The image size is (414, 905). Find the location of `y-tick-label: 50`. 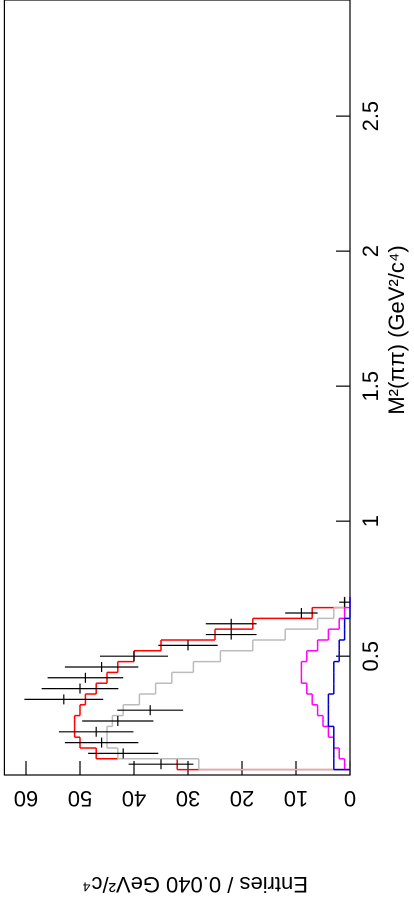

y-tick-label: 50 is located at coordinates (80, 798).